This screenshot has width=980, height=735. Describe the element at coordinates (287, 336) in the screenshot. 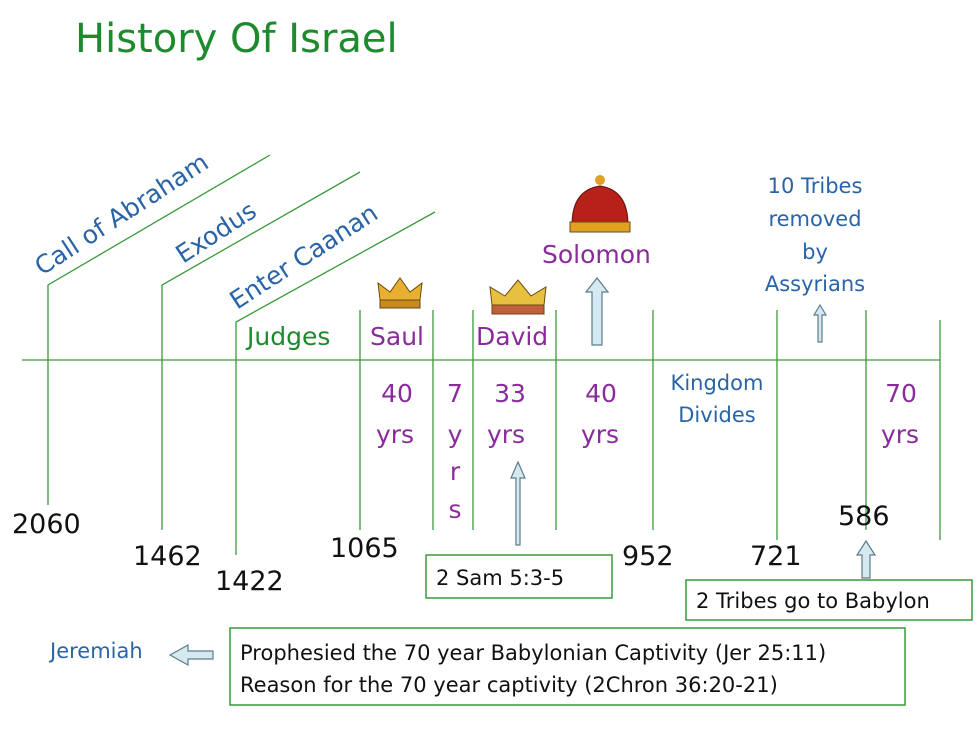

I see `period-label: Judges` at that location.